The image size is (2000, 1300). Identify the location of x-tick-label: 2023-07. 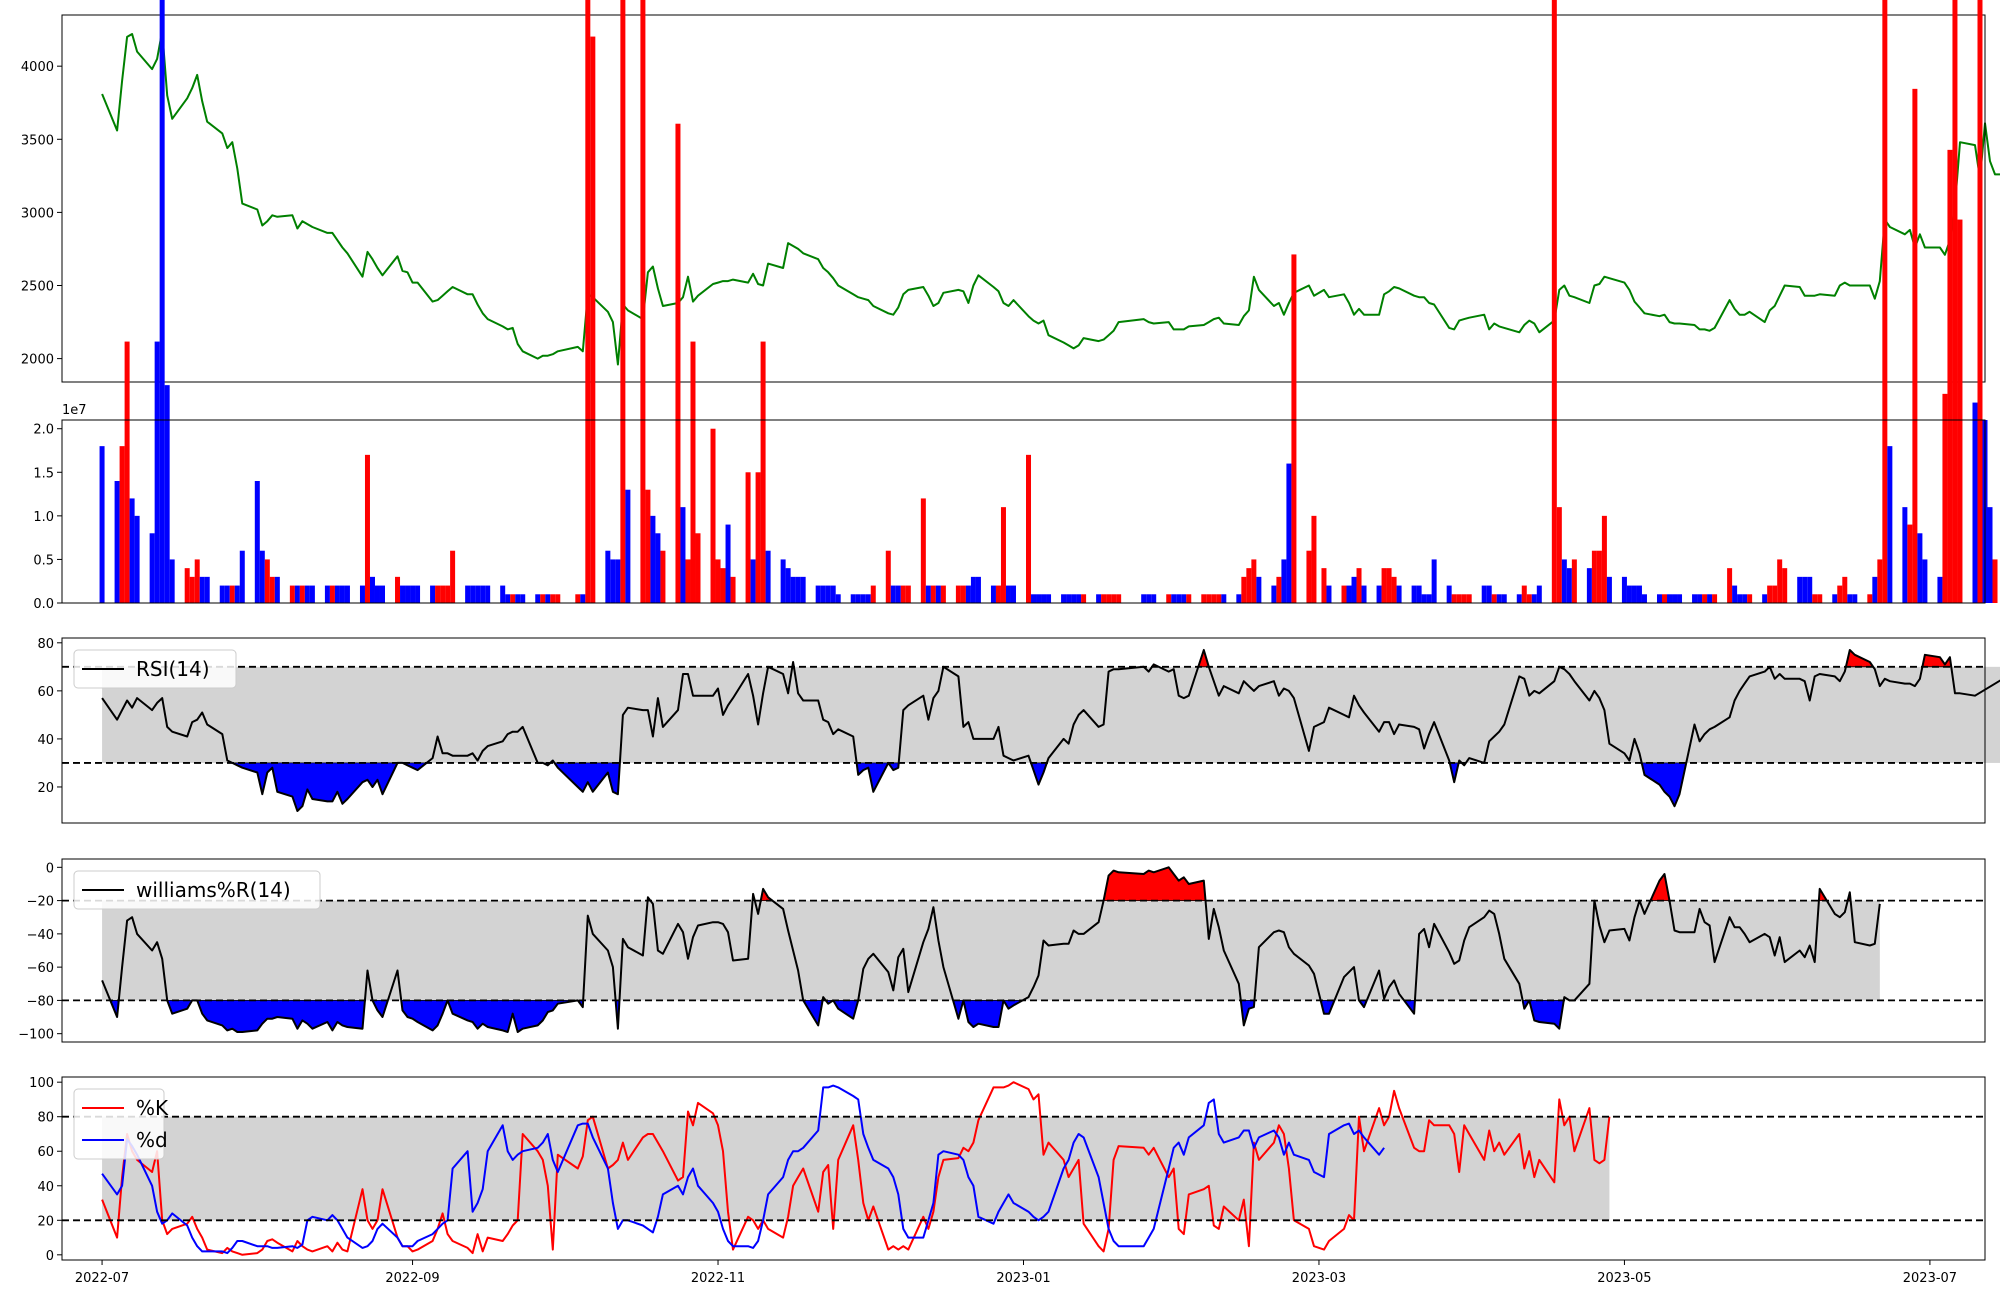
(1930, 1278).